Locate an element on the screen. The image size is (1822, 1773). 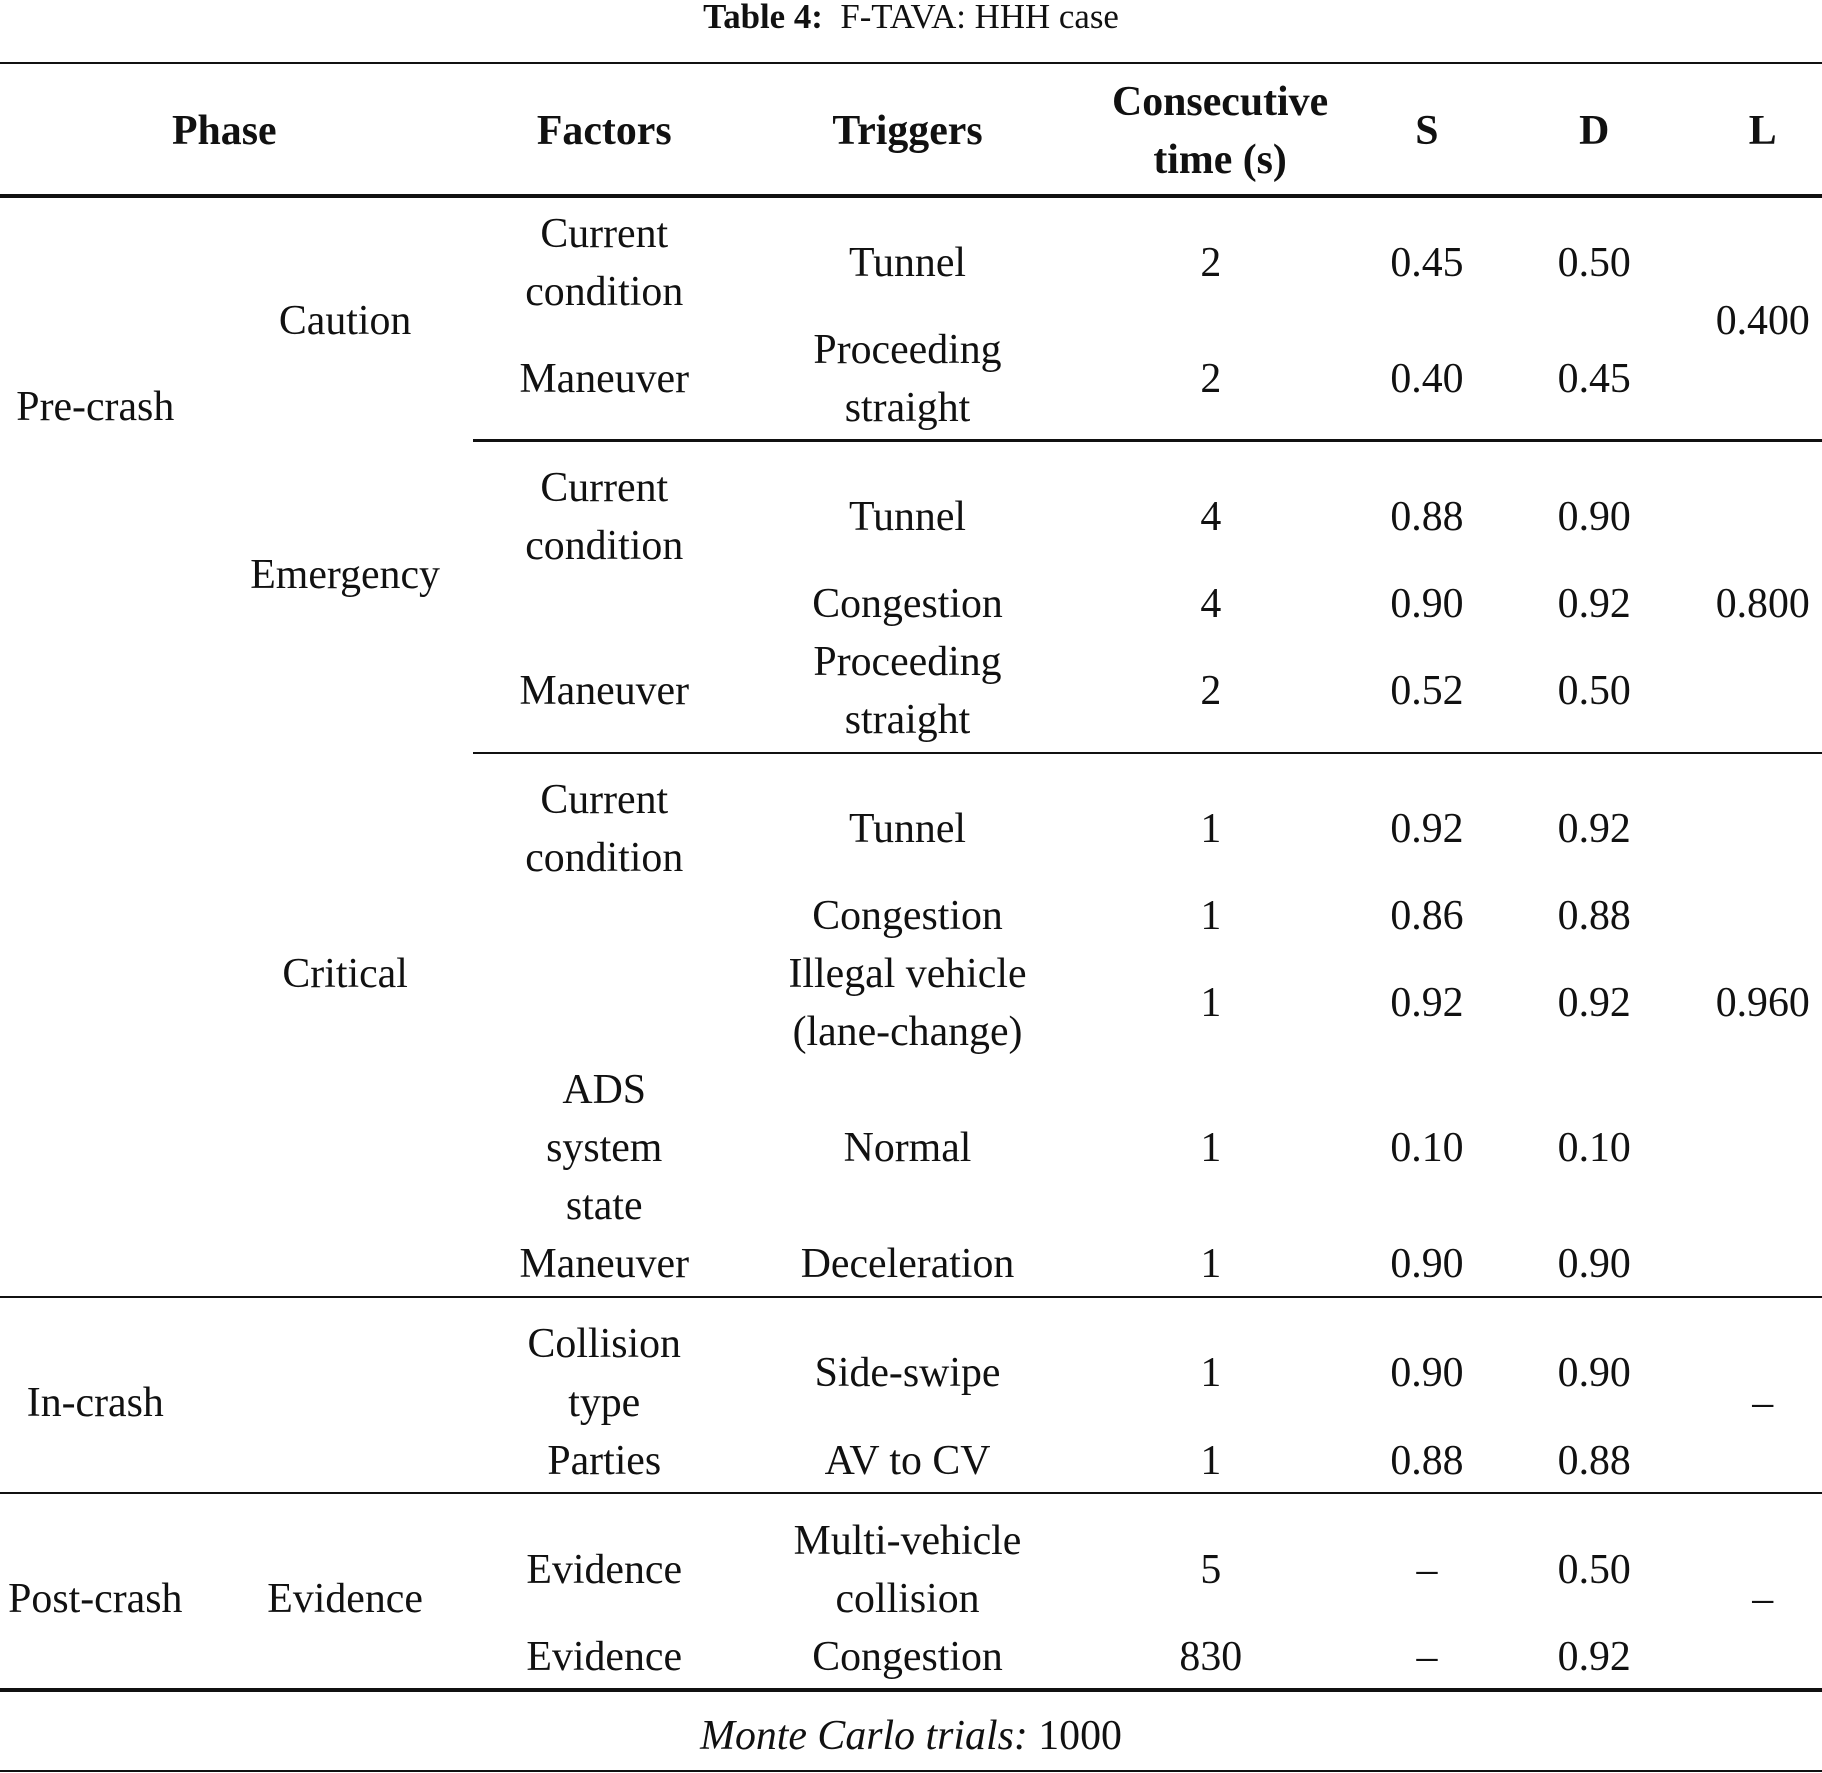
table-footer: Monte Carlo trials: 1000 is located at coordinates (911, 1736).